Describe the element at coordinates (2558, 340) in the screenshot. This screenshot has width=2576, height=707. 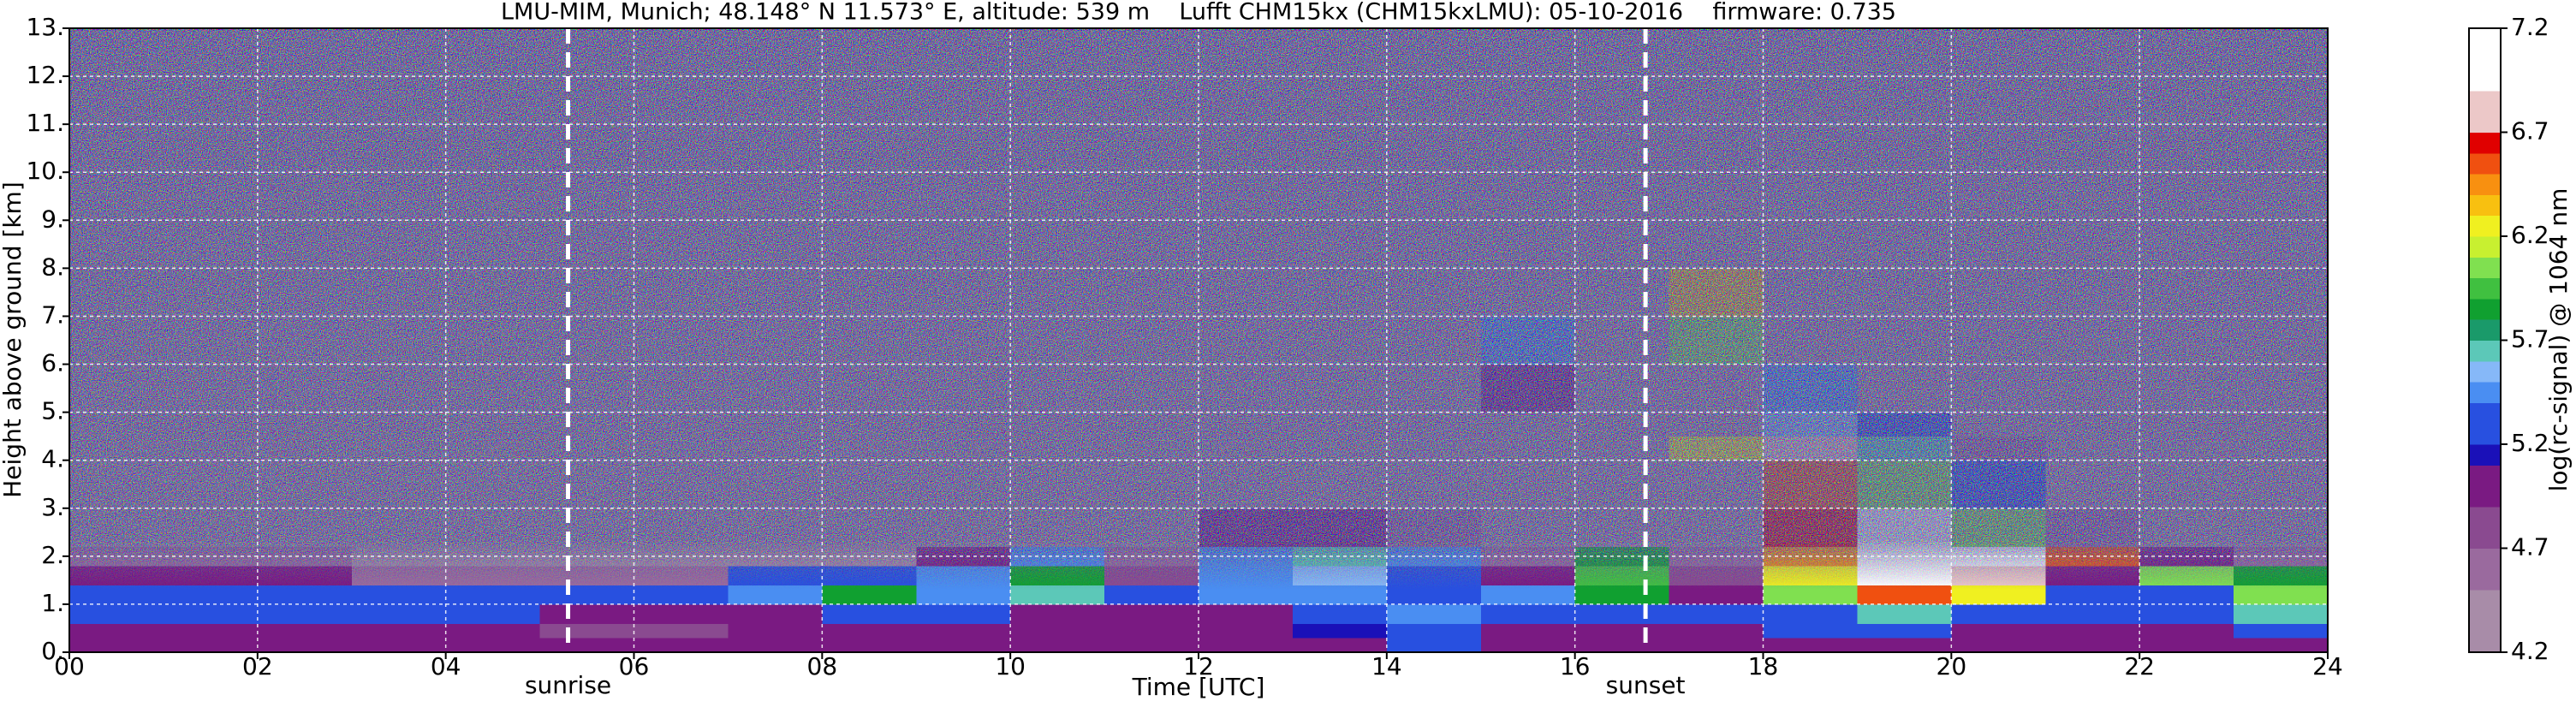
I see `colorbar-label: log(rc-signal) @ 1064 nm` at that location.